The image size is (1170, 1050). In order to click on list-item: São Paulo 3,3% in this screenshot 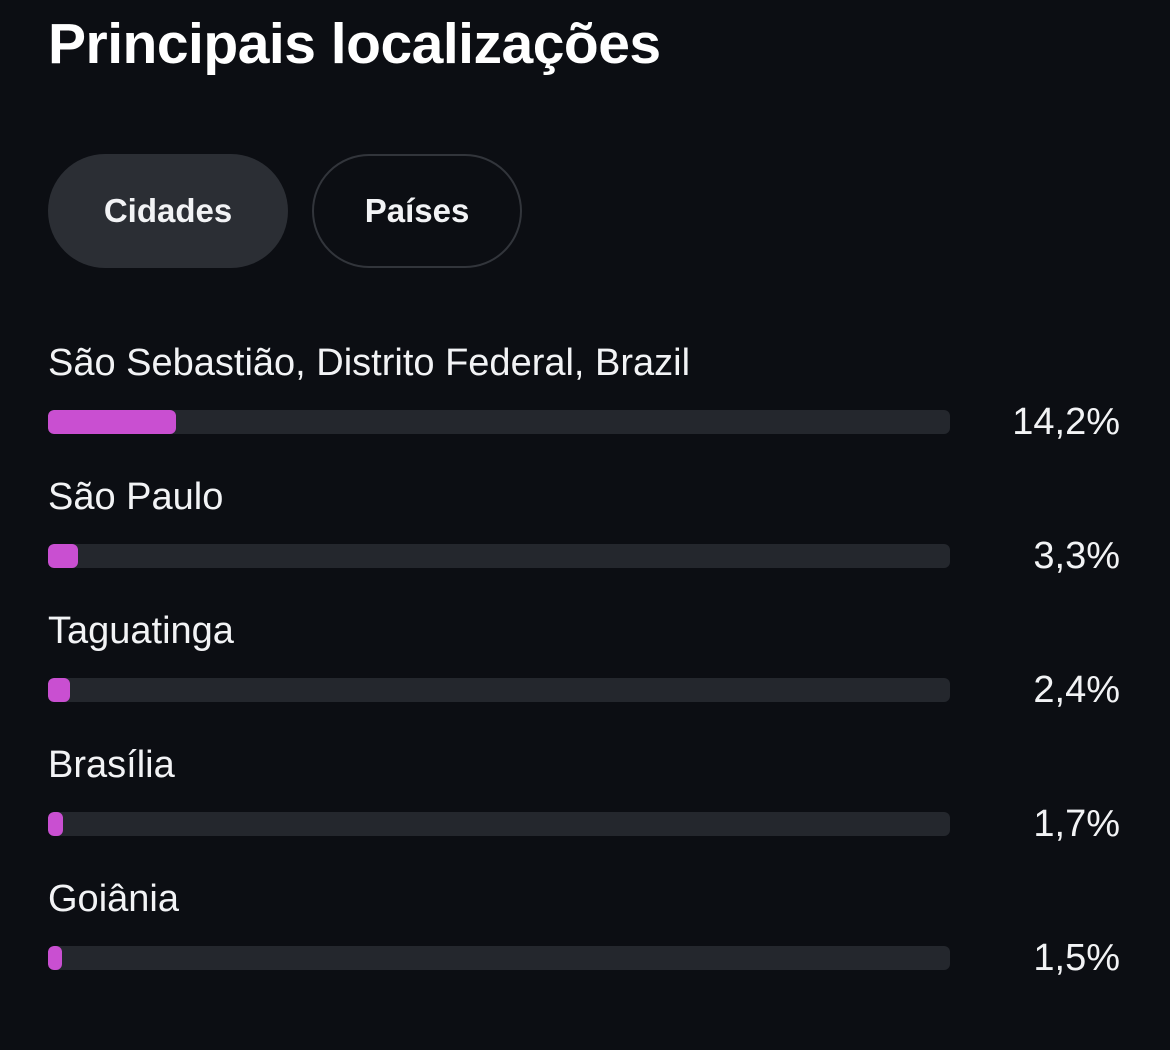, I will do `click(585, 531)`.